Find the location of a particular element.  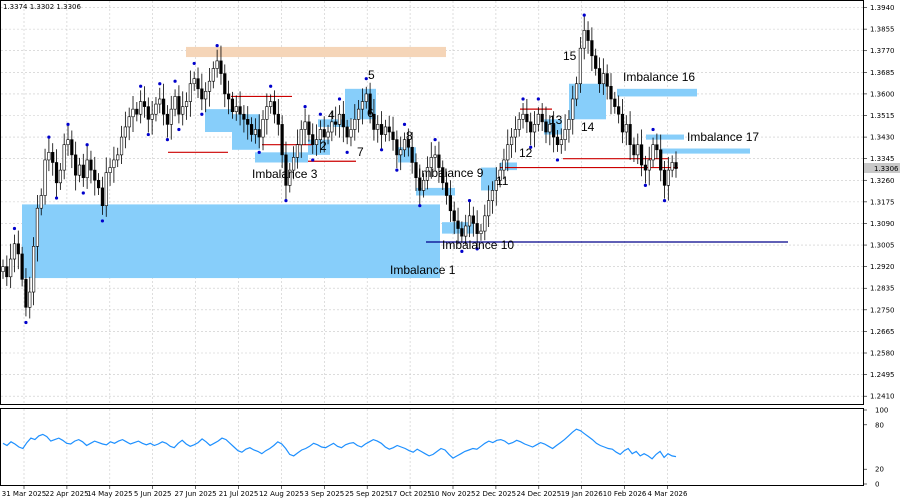

label-6: 6 is located at coordinates (370, 113).